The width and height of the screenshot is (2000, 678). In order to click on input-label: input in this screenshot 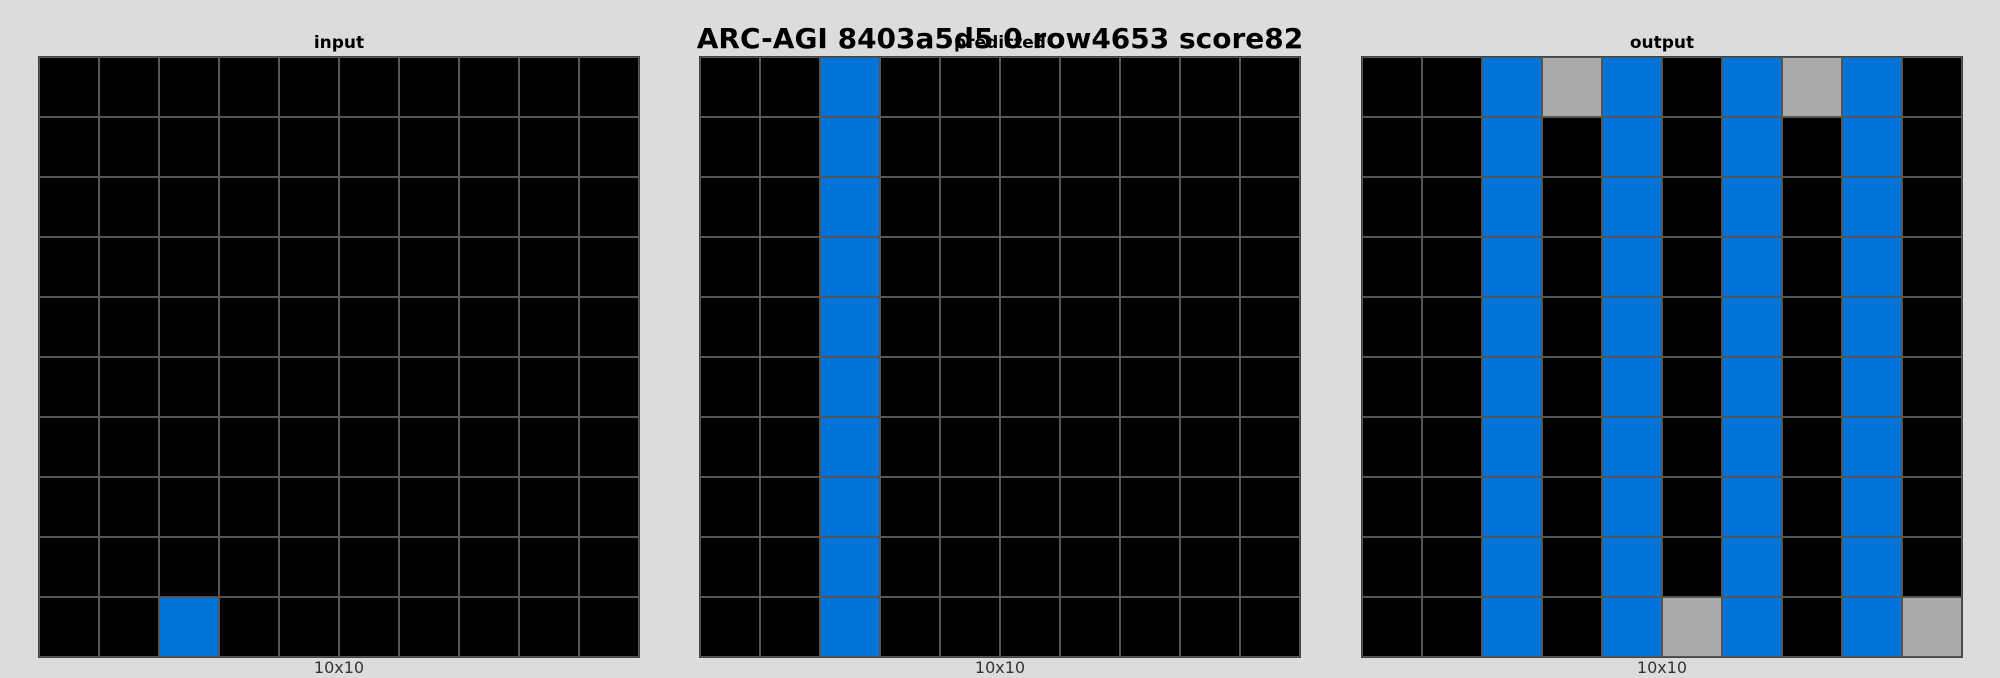, I will do `click(339, 43)`.